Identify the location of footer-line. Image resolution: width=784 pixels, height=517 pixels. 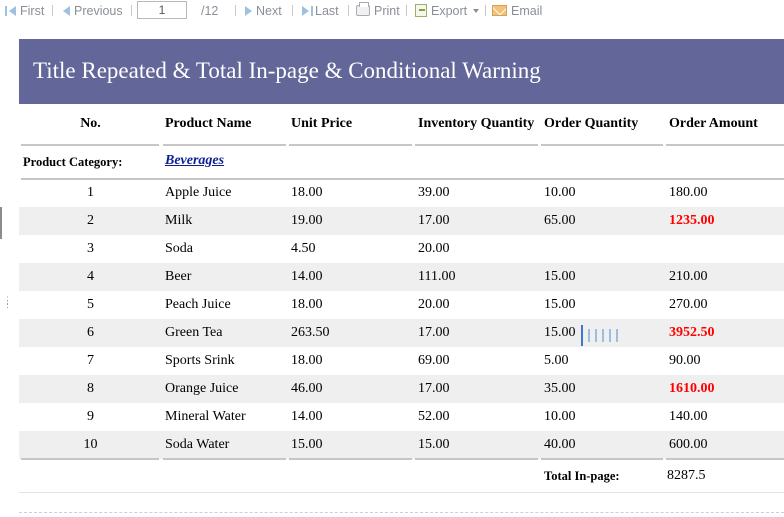
(401, 492).